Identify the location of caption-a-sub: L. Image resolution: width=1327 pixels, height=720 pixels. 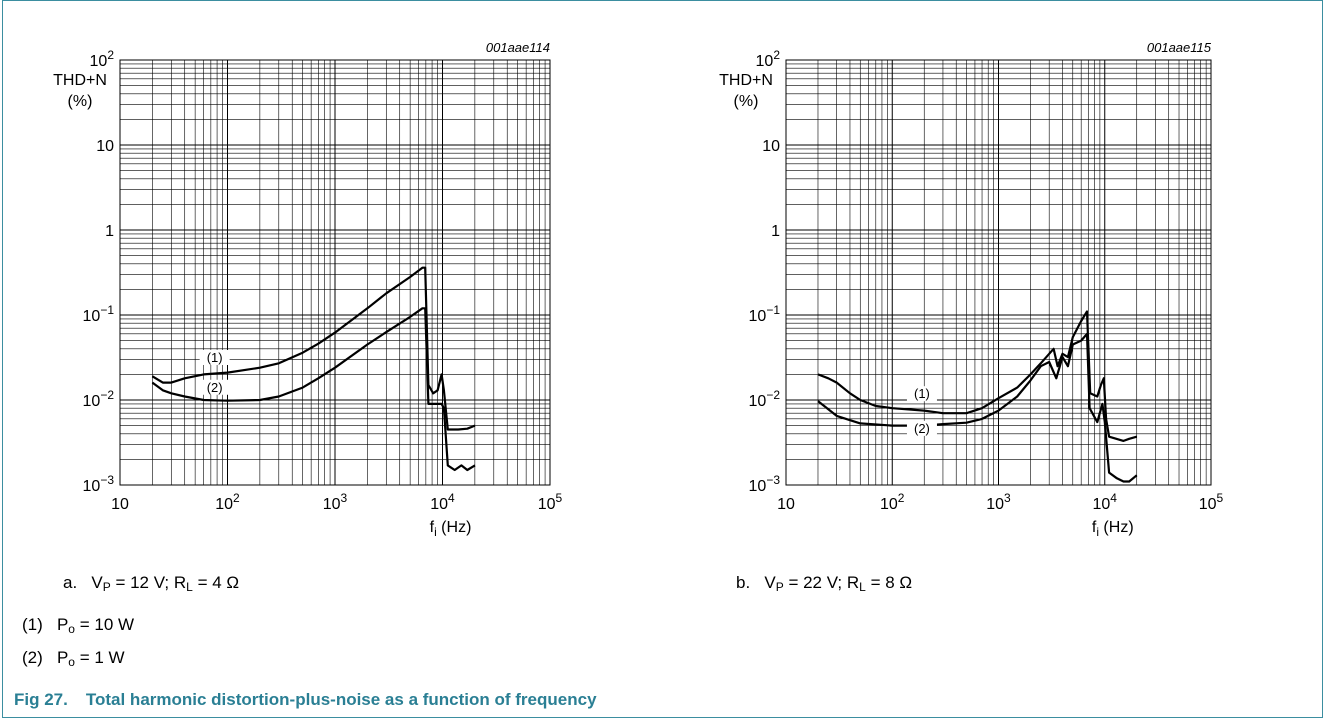
(189, 587).